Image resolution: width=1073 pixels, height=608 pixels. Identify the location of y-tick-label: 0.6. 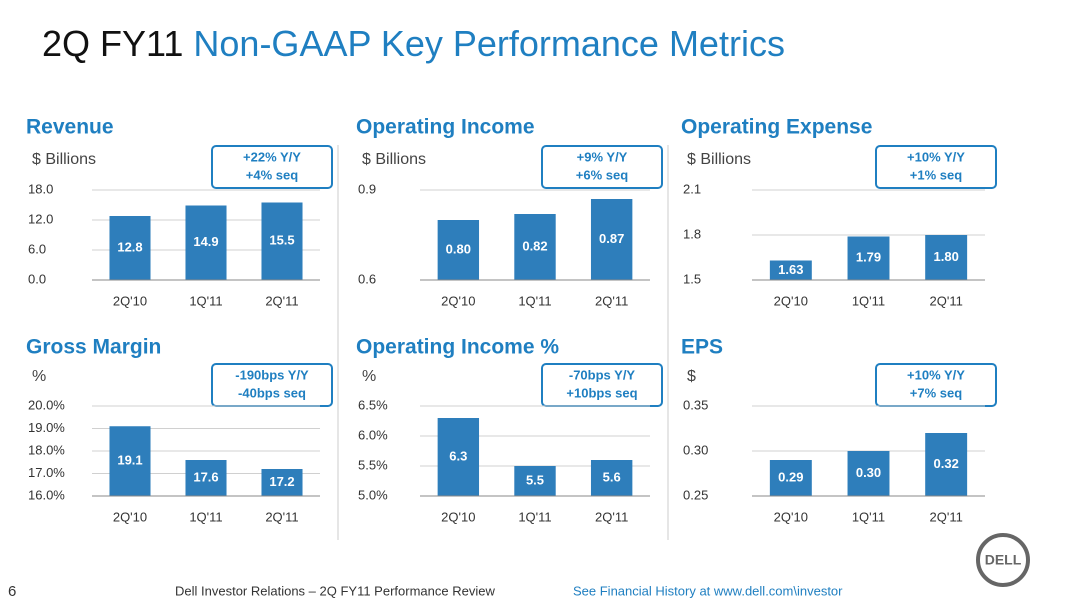
(367, 278).